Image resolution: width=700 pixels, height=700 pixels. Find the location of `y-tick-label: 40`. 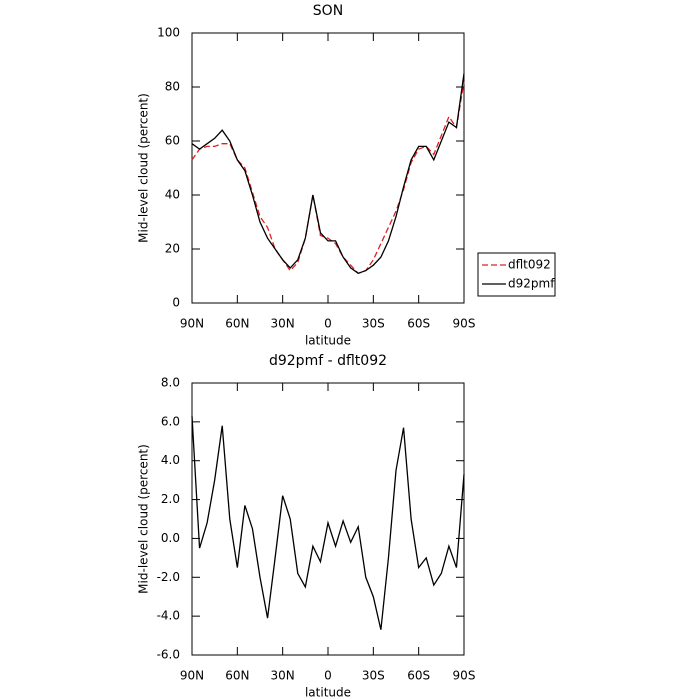

y-tick-label: 40 is located at coordinates (172, 195).